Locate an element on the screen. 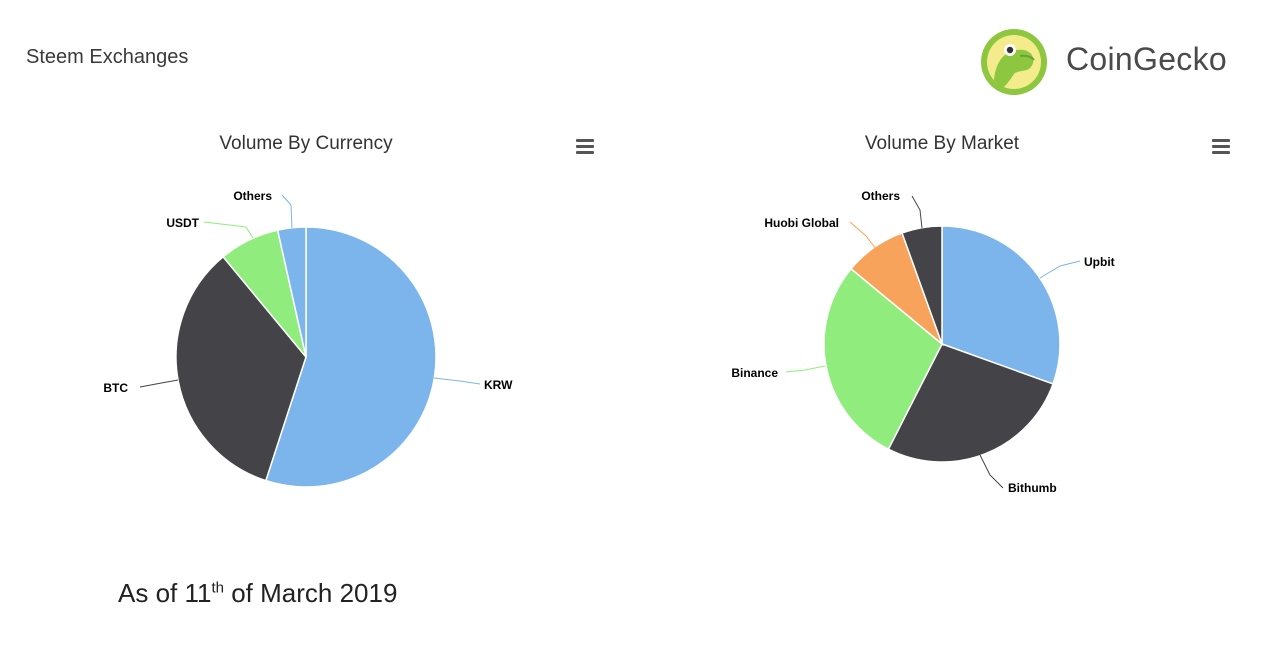  pie-slice-binance is located at coordinates (883, 359).